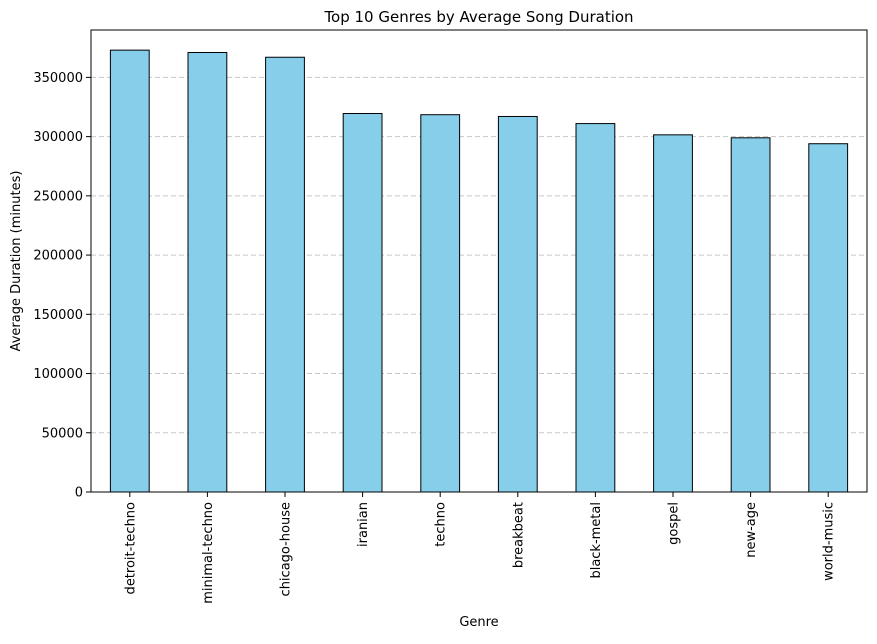 The image size is (877, 644). I want to click on bar-detroit-techno, so click(129, 271).